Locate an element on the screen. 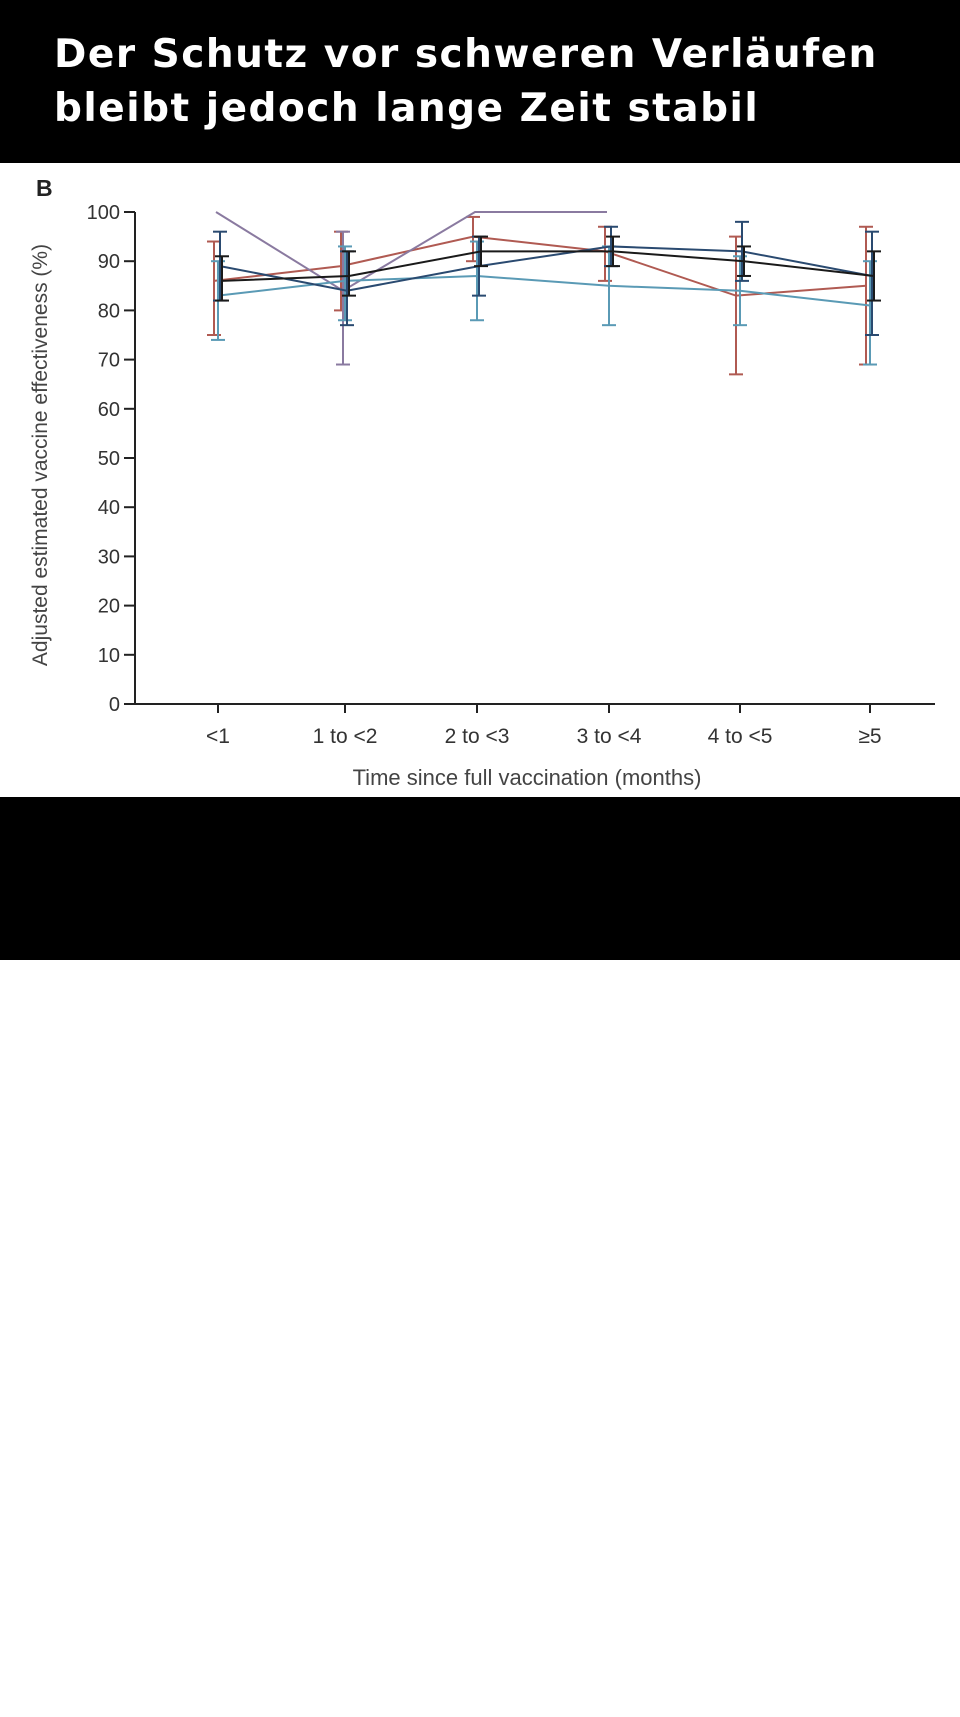 This screenshot has width=960, height=1717. y-tick-label: 0 is located at coordinates (114, 705).